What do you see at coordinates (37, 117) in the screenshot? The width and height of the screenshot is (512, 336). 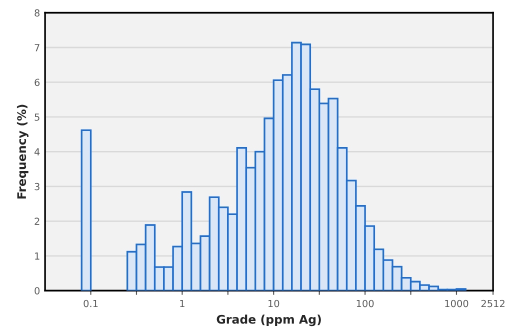 I see `y-tick-label: 5` at bounding box center [37, 117].